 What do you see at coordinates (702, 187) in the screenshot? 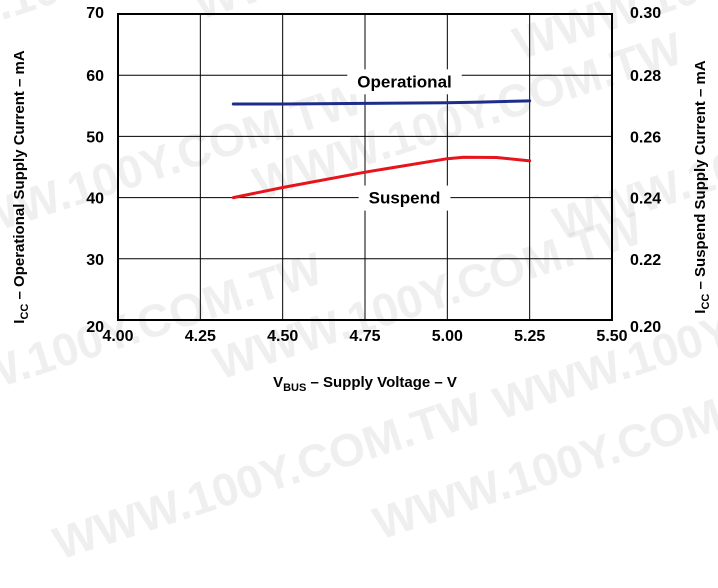
I see `y-right-axis-title: ICC – Suspend Supply Current – mA` at bounding box center [702, 187].